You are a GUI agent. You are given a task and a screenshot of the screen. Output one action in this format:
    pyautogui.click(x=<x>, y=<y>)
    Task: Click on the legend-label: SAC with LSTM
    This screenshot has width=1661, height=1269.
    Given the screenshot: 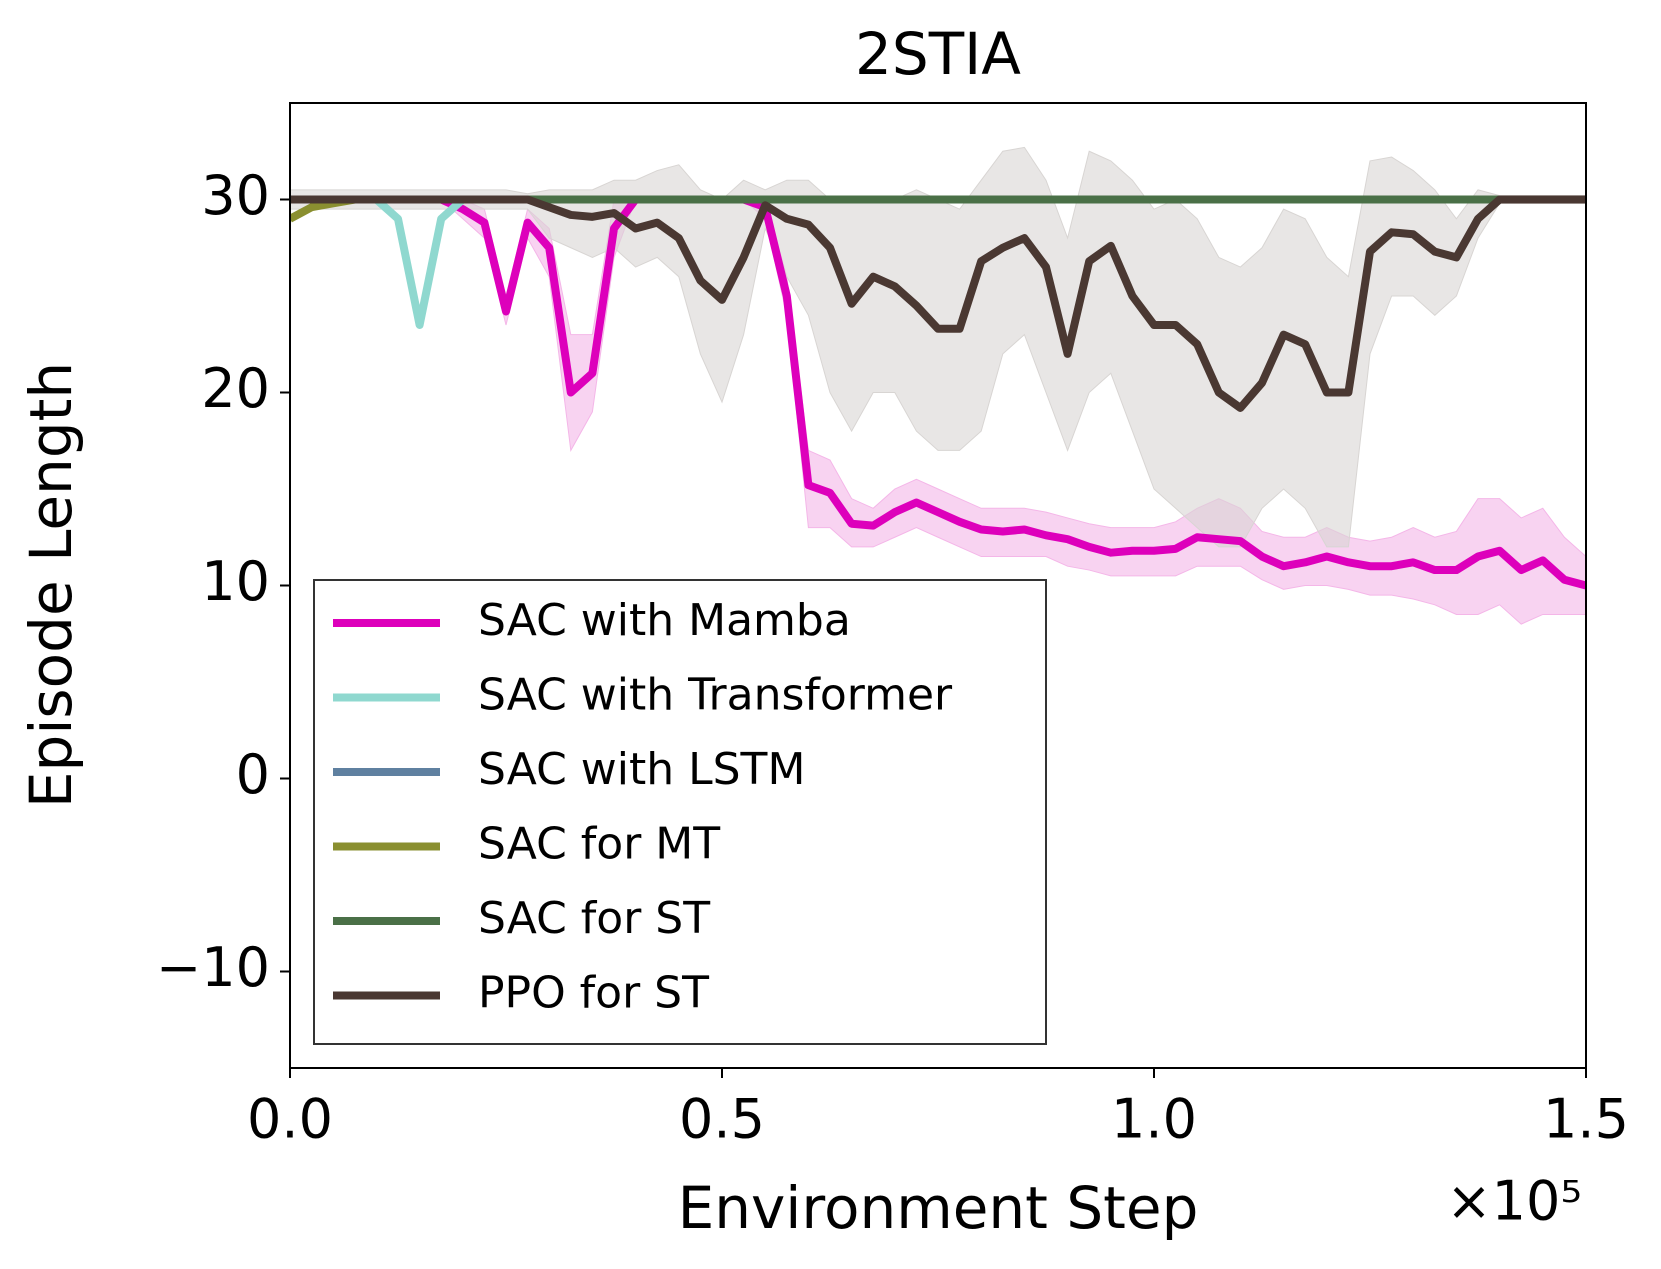 What is the action you would take?
    pyautogui.click(x=641, y=769)
    